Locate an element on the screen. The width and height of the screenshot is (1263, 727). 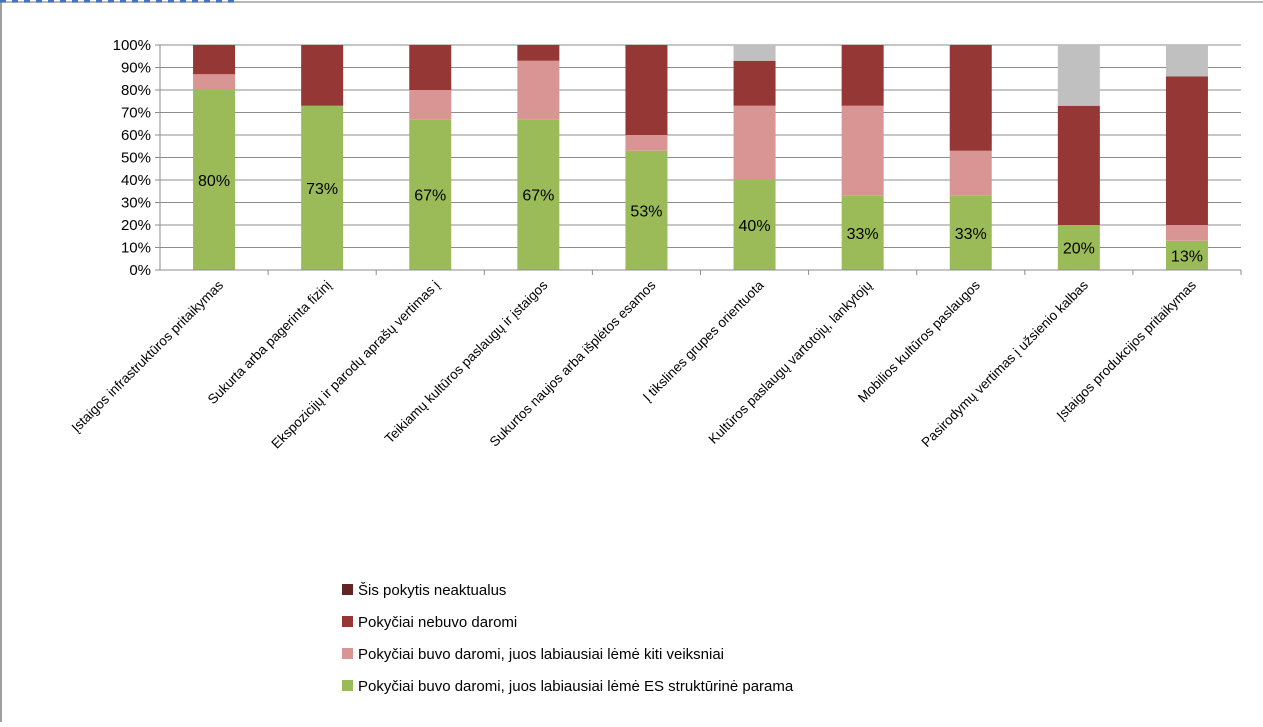
data-label: 73% is located at coordinates (322, 189).